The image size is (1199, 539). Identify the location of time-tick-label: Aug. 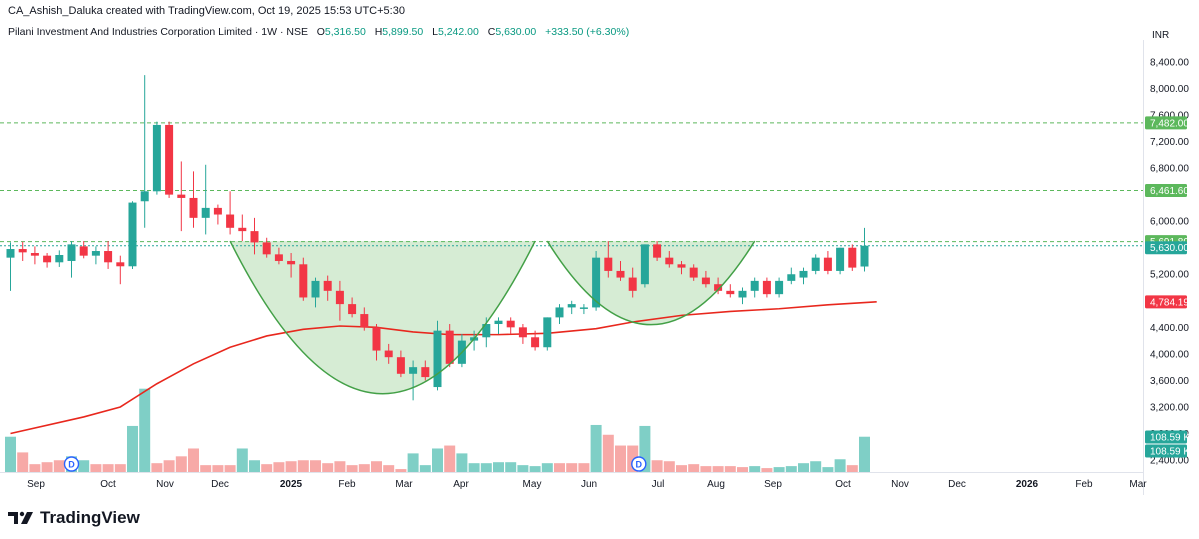
(716, 484).